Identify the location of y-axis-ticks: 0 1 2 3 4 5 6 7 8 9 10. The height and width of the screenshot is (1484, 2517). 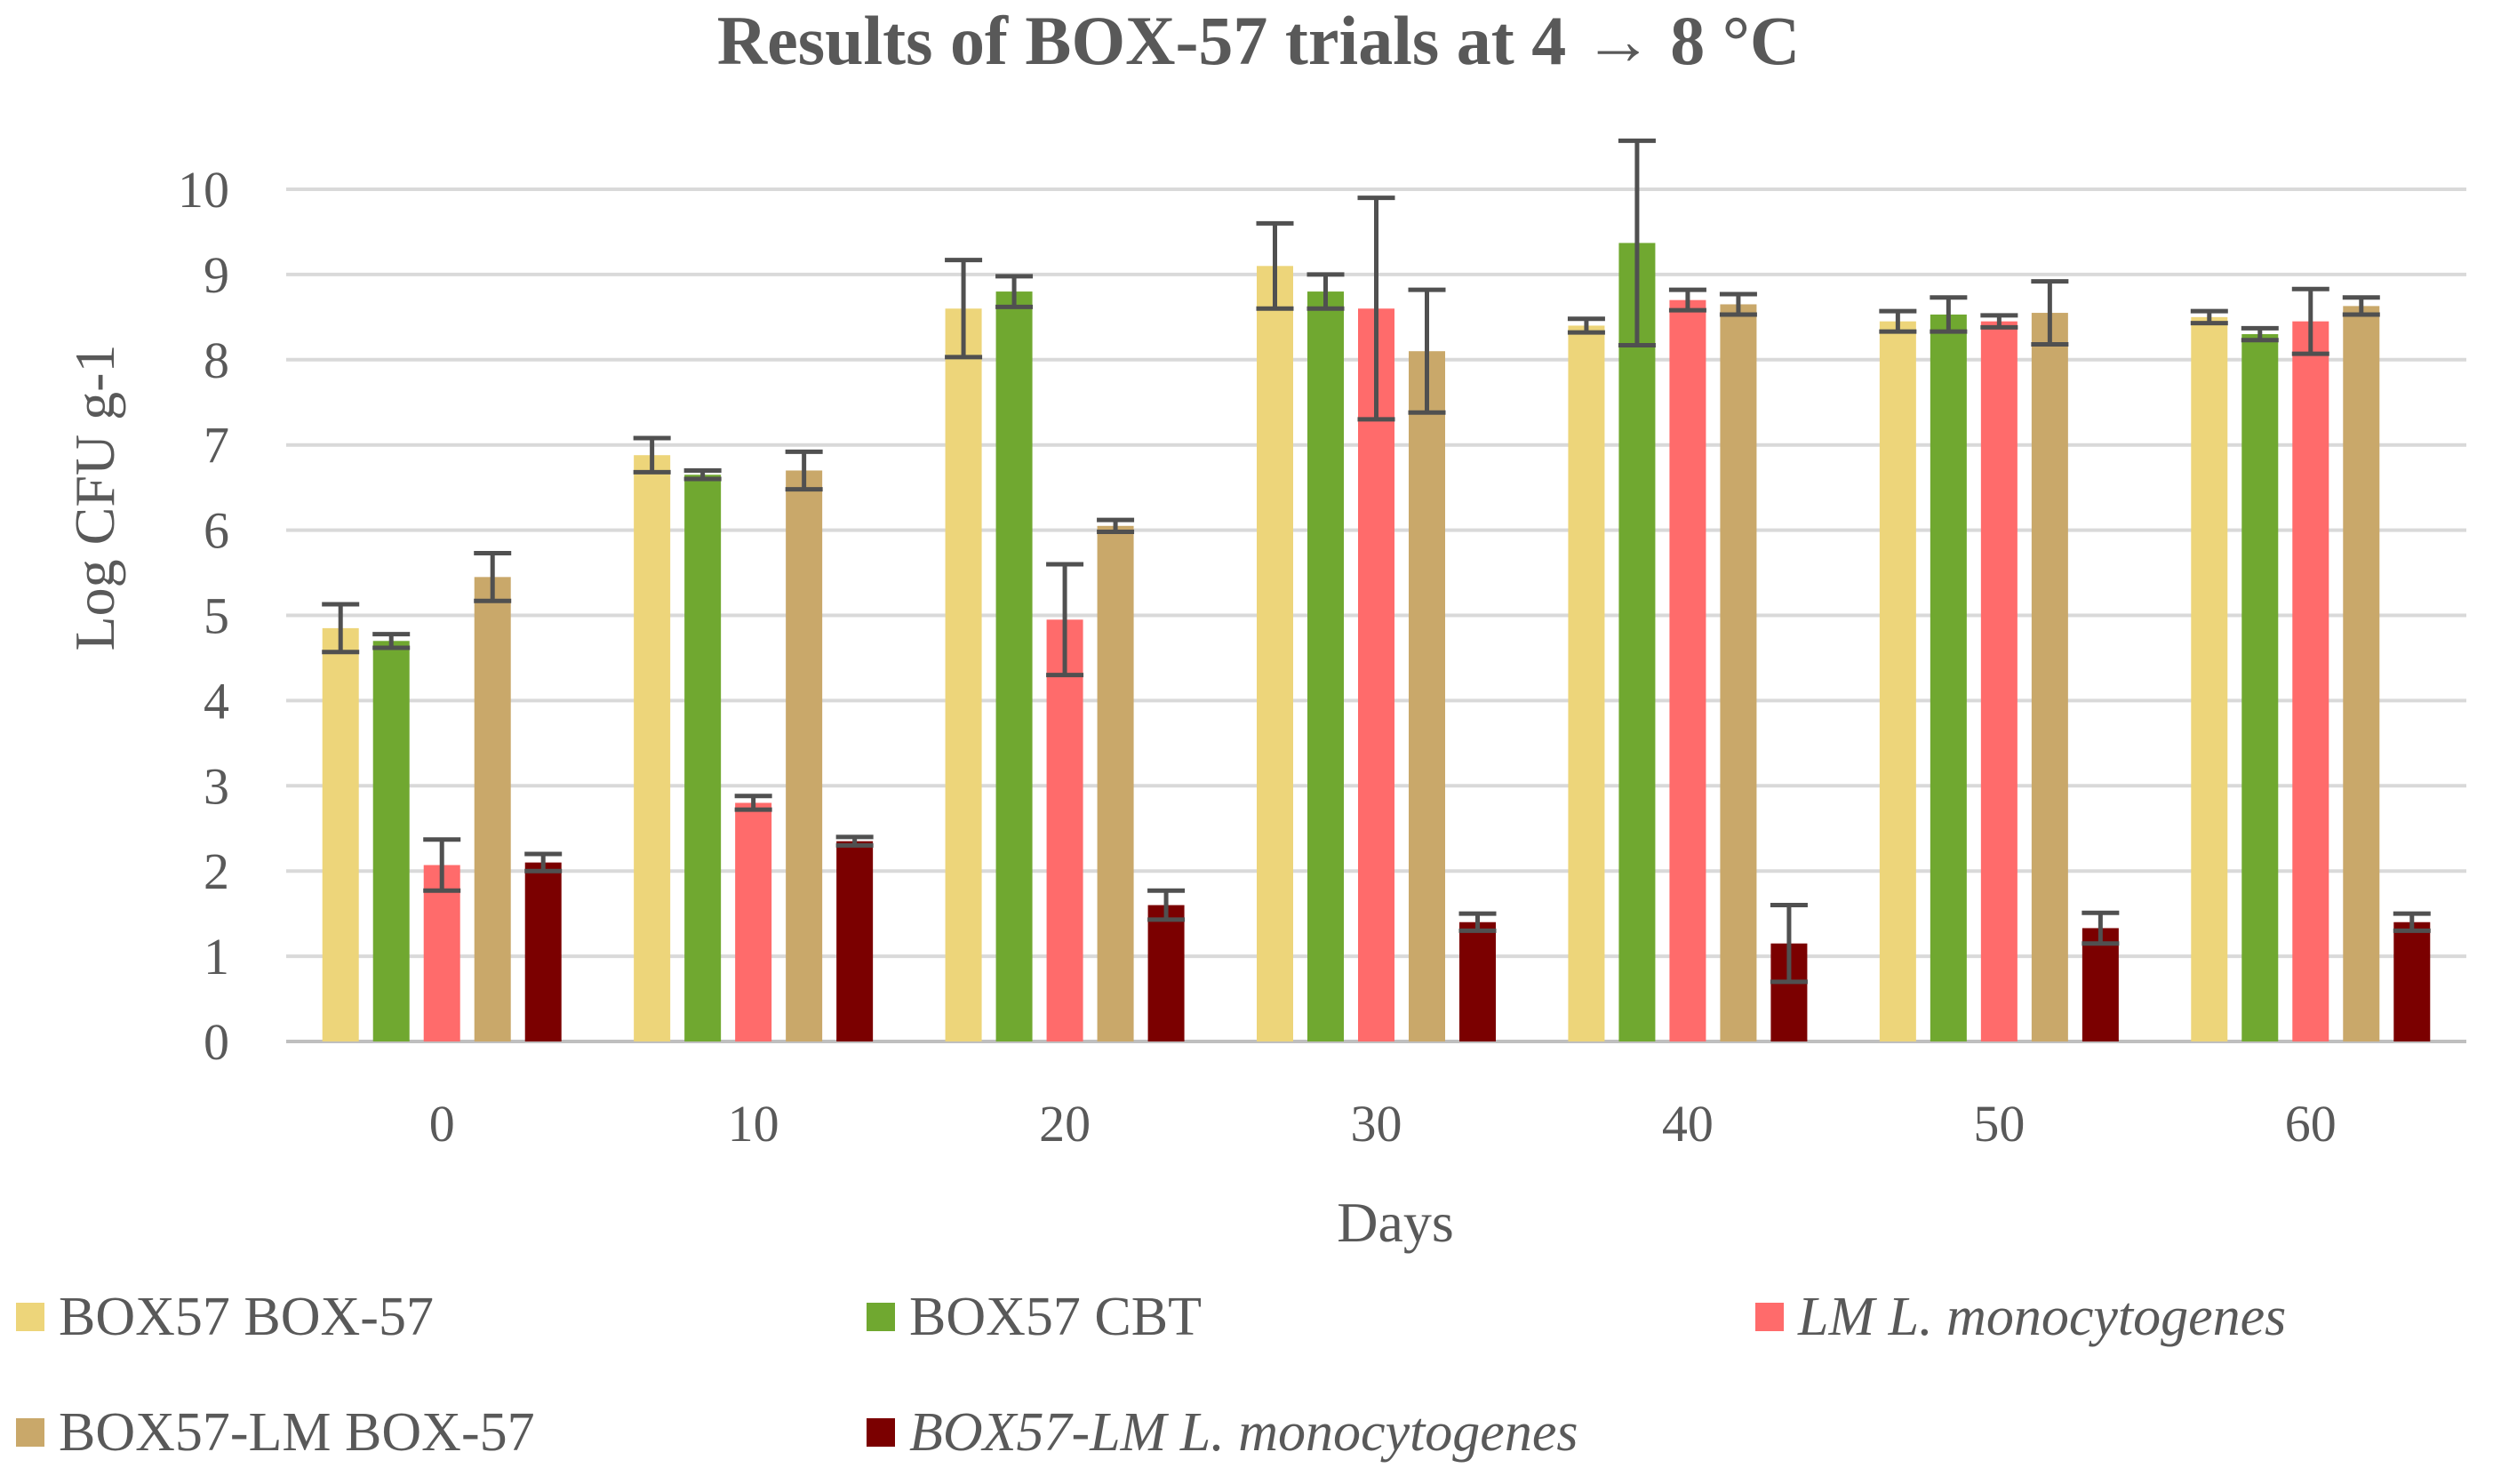
(203, 616).